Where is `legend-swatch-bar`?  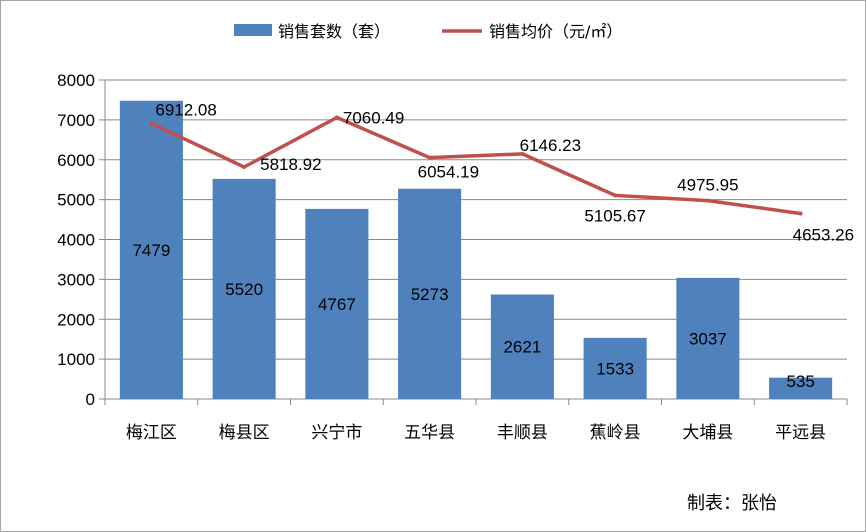 legend-swatch-bar is located at coordinates (253, 30).